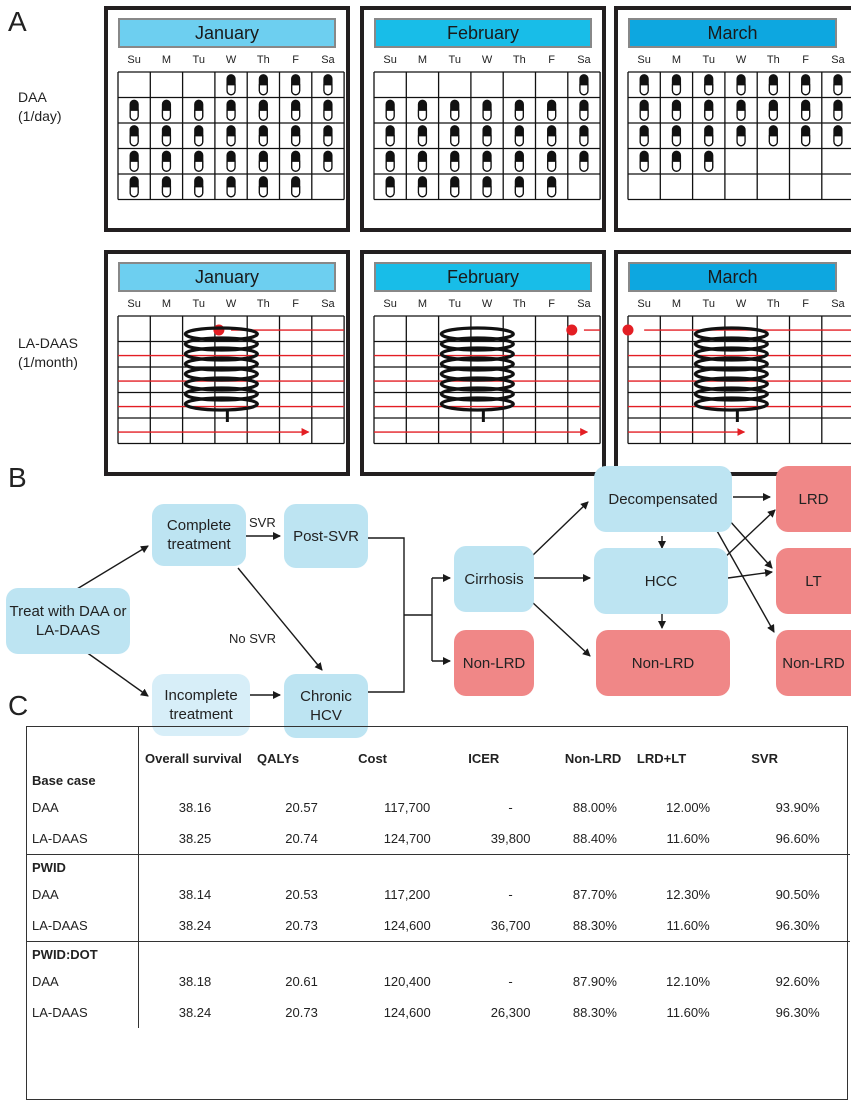 The image size is (851, 1101). I want to click on daa-calendar-january: January Su M Tu W Th F Sa, so click(227, 119).